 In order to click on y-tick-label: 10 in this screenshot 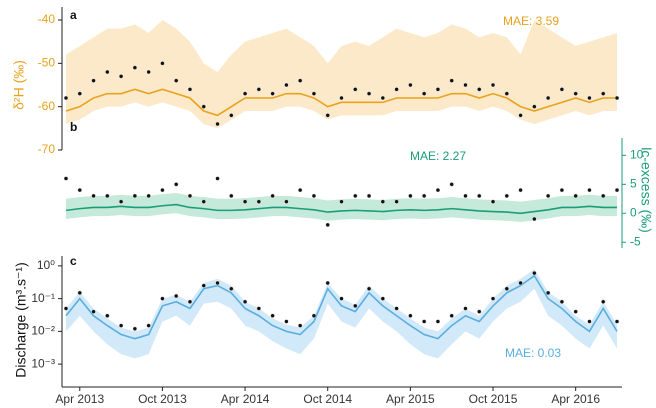, I will do `click(637, 155)`.